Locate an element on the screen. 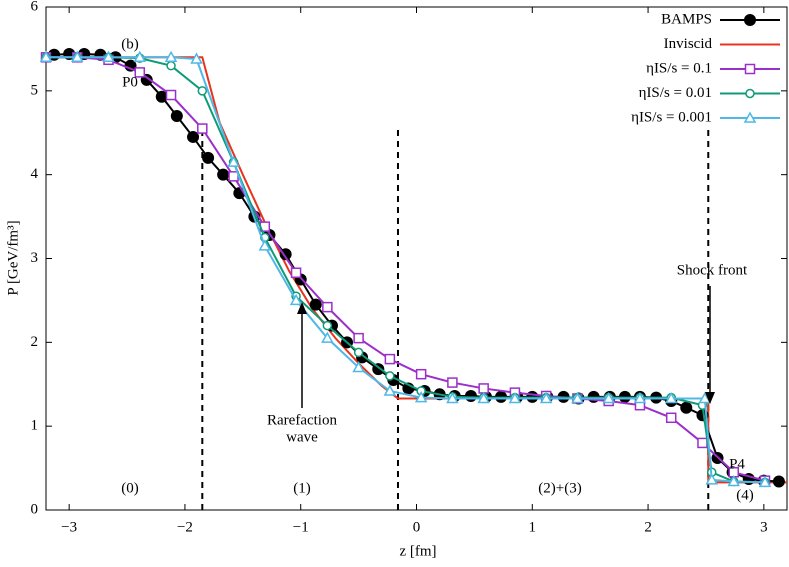 The height and width of the screenshot is (567, 789). y-tick-label: 1 is located at coordinates (35, 426).